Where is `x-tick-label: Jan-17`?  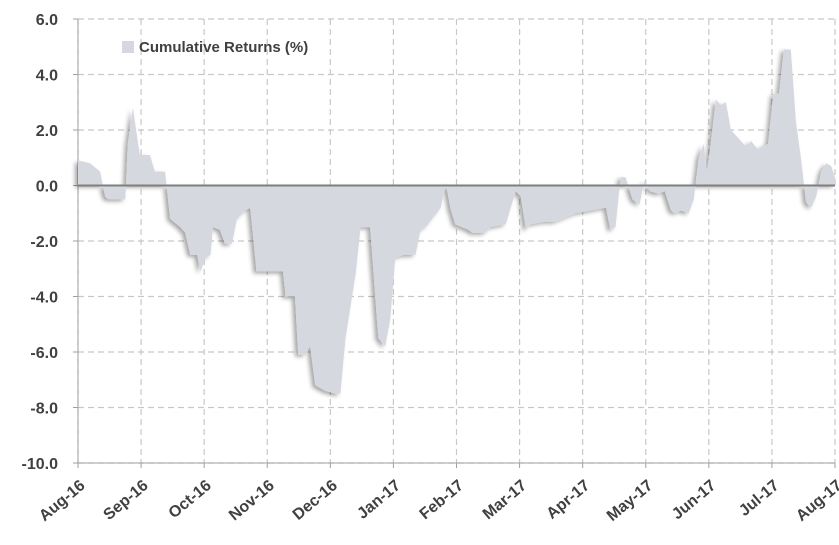 x-tick-label: Jan-17 is located at coordinates (379, 500).